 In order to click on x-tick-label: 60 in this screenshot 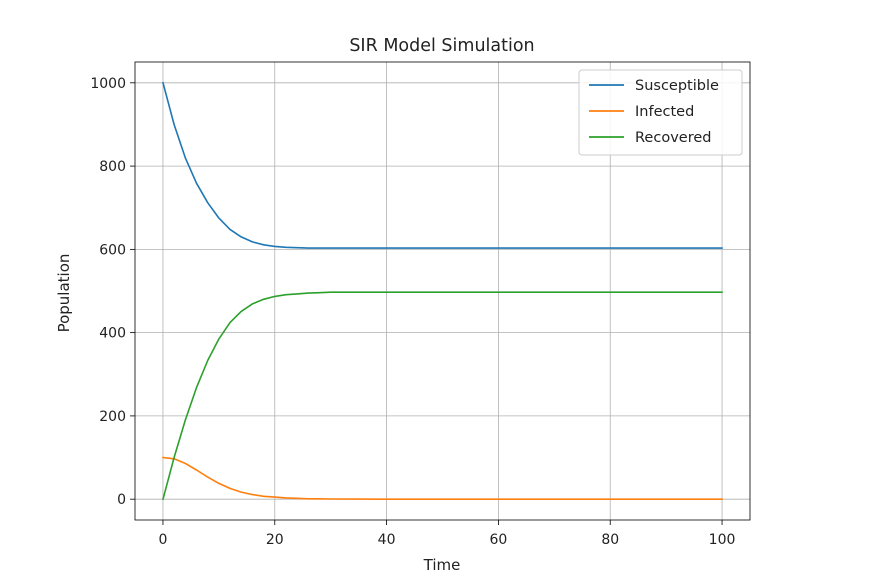, I will do `click(498, 540)`.